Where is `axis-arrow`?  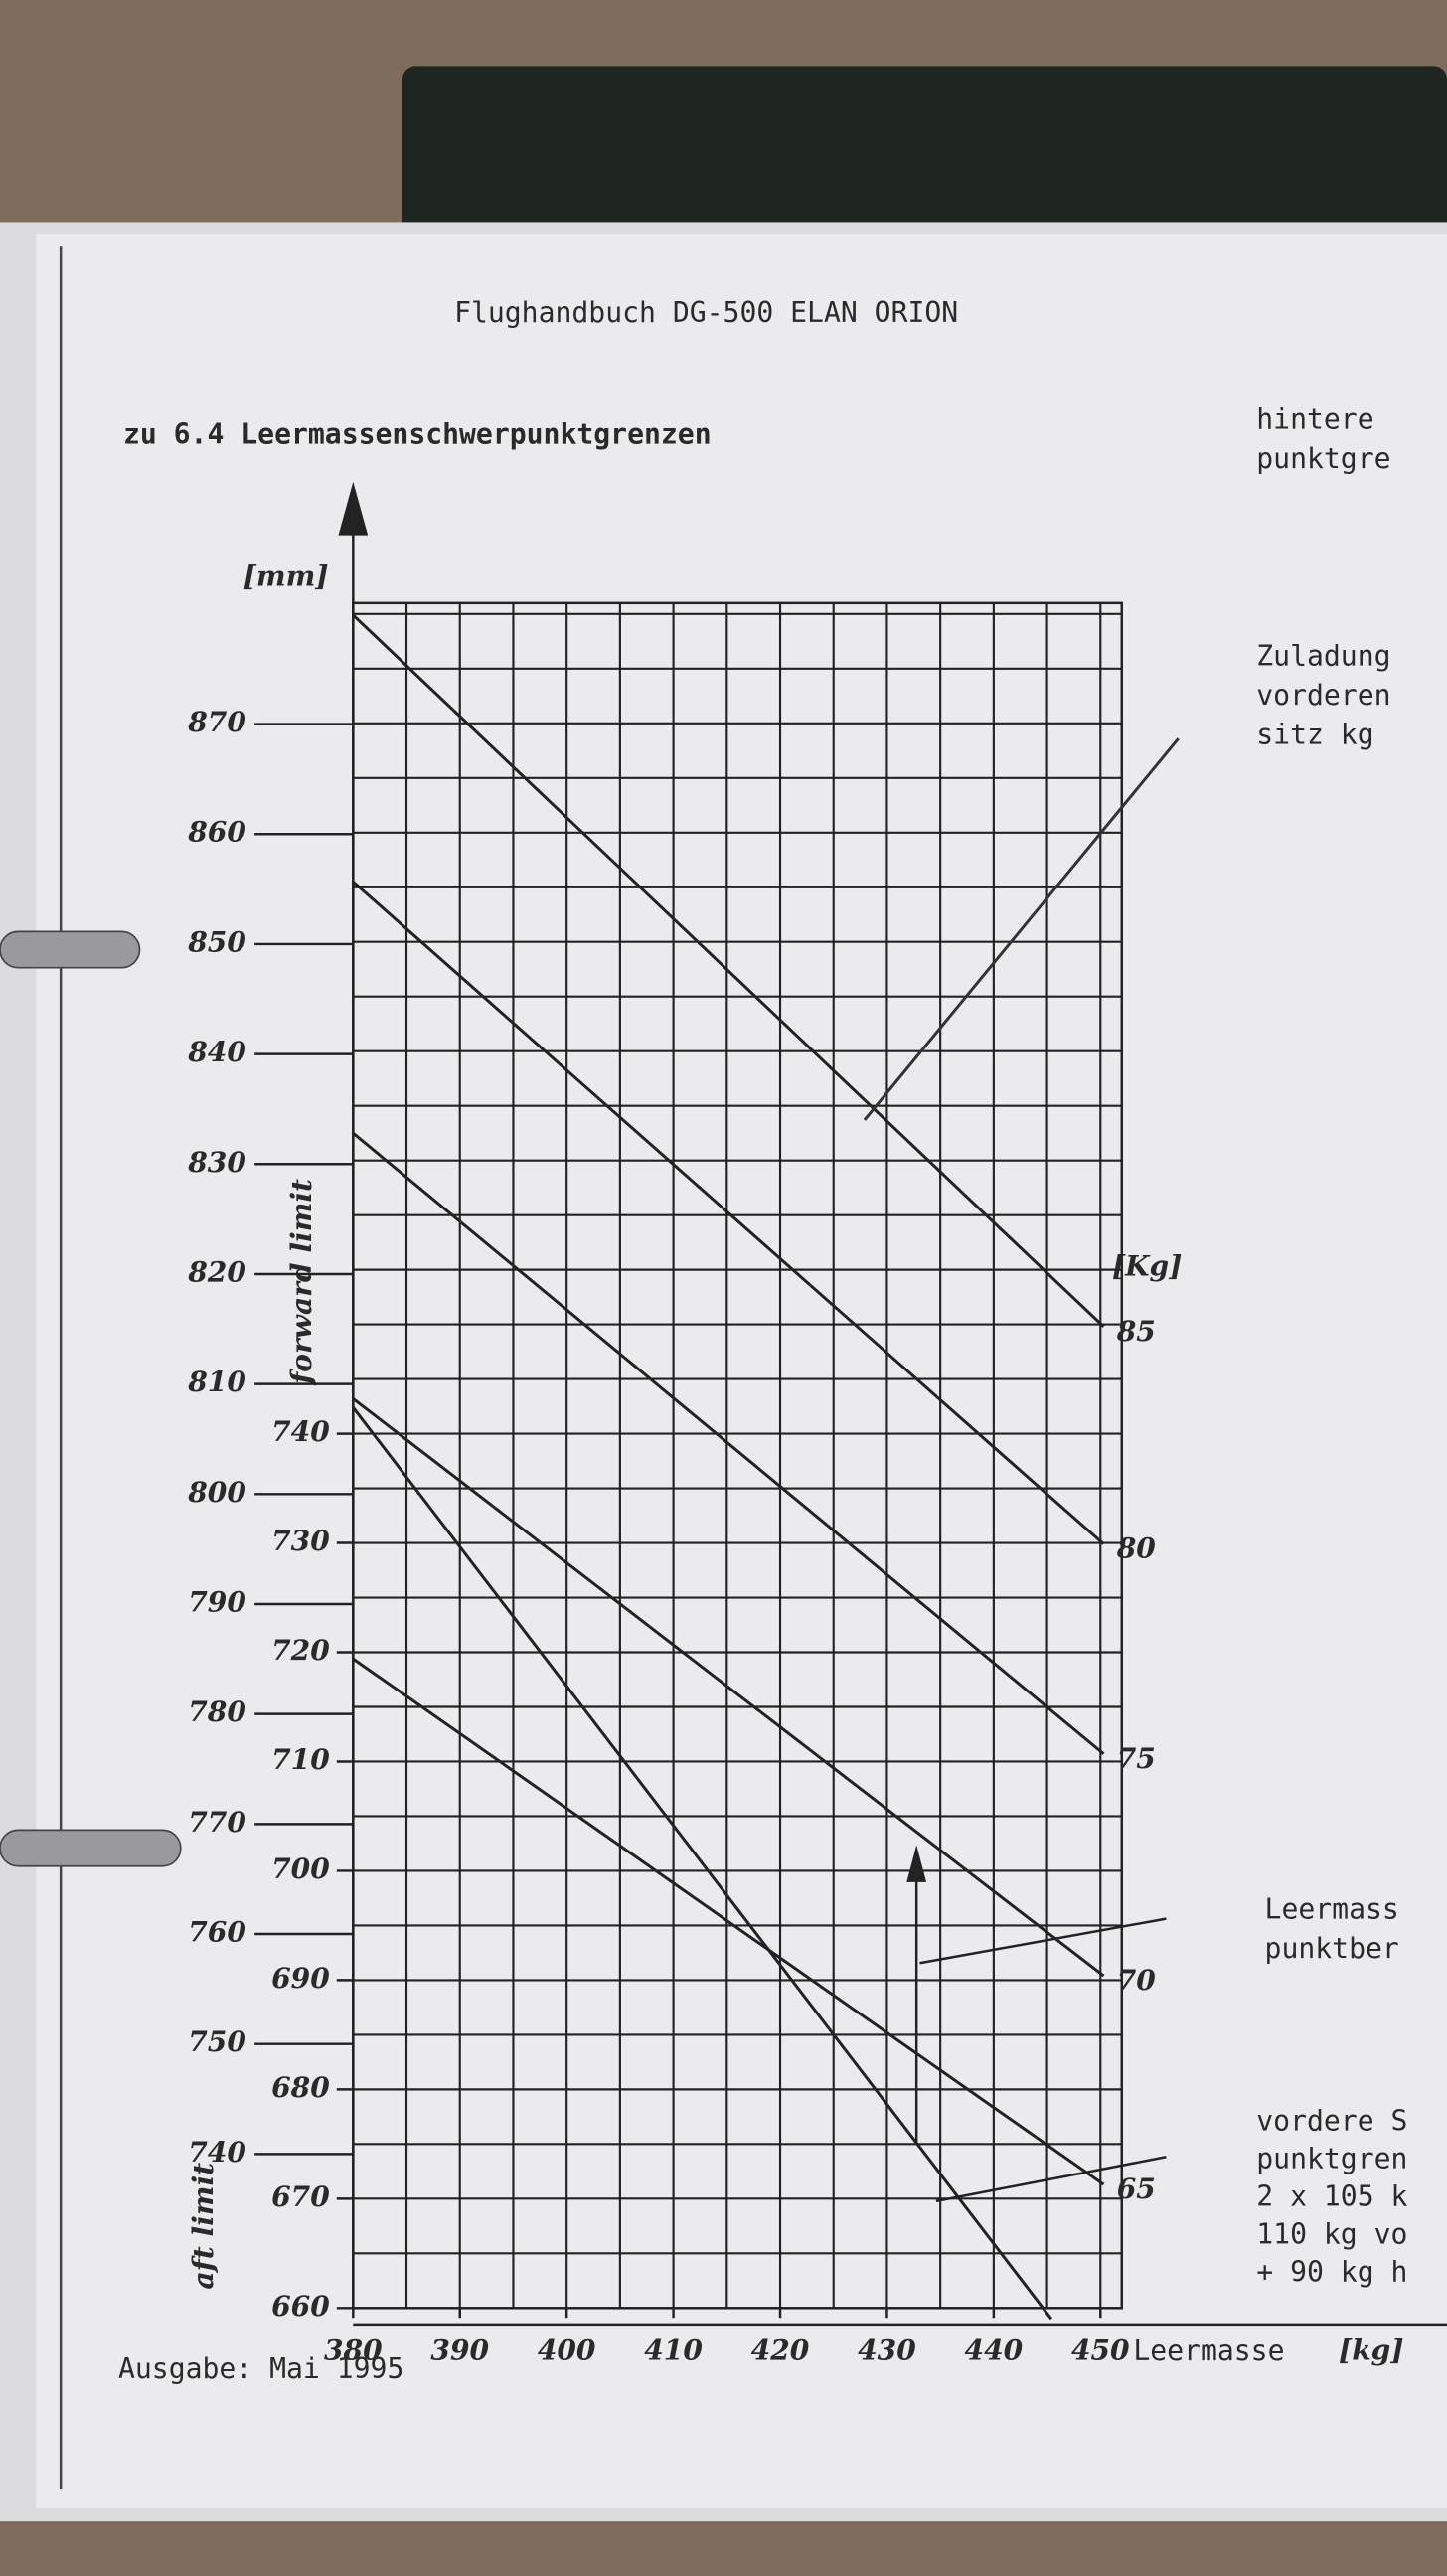
axis-arrow is located at coordinates (353, 508).